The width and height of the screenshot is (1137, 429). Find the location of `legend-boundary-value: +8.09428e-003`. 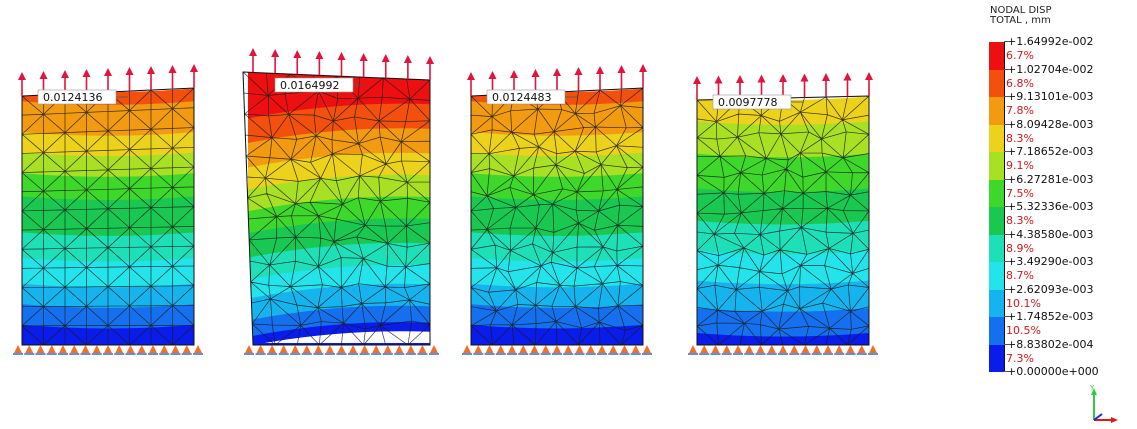

legend-boundary-value: +8.09428e-003 is located at coordinates (1048, 124).